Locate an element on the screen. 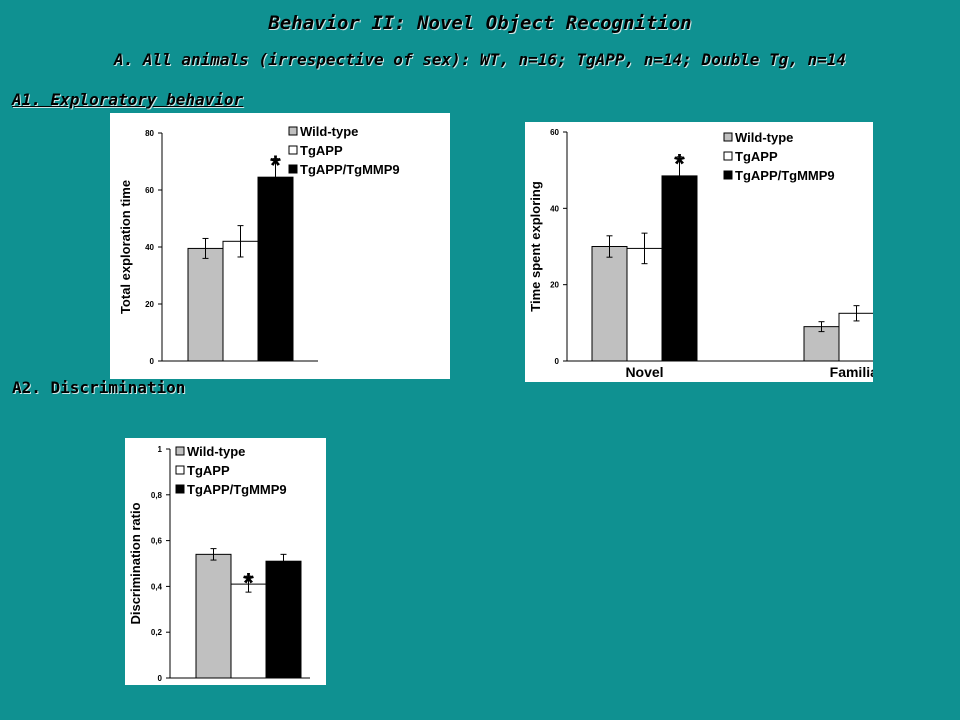 The height and width of the screenshot is (720, 960). category-label: Novel is located at coordinates (644, 372).